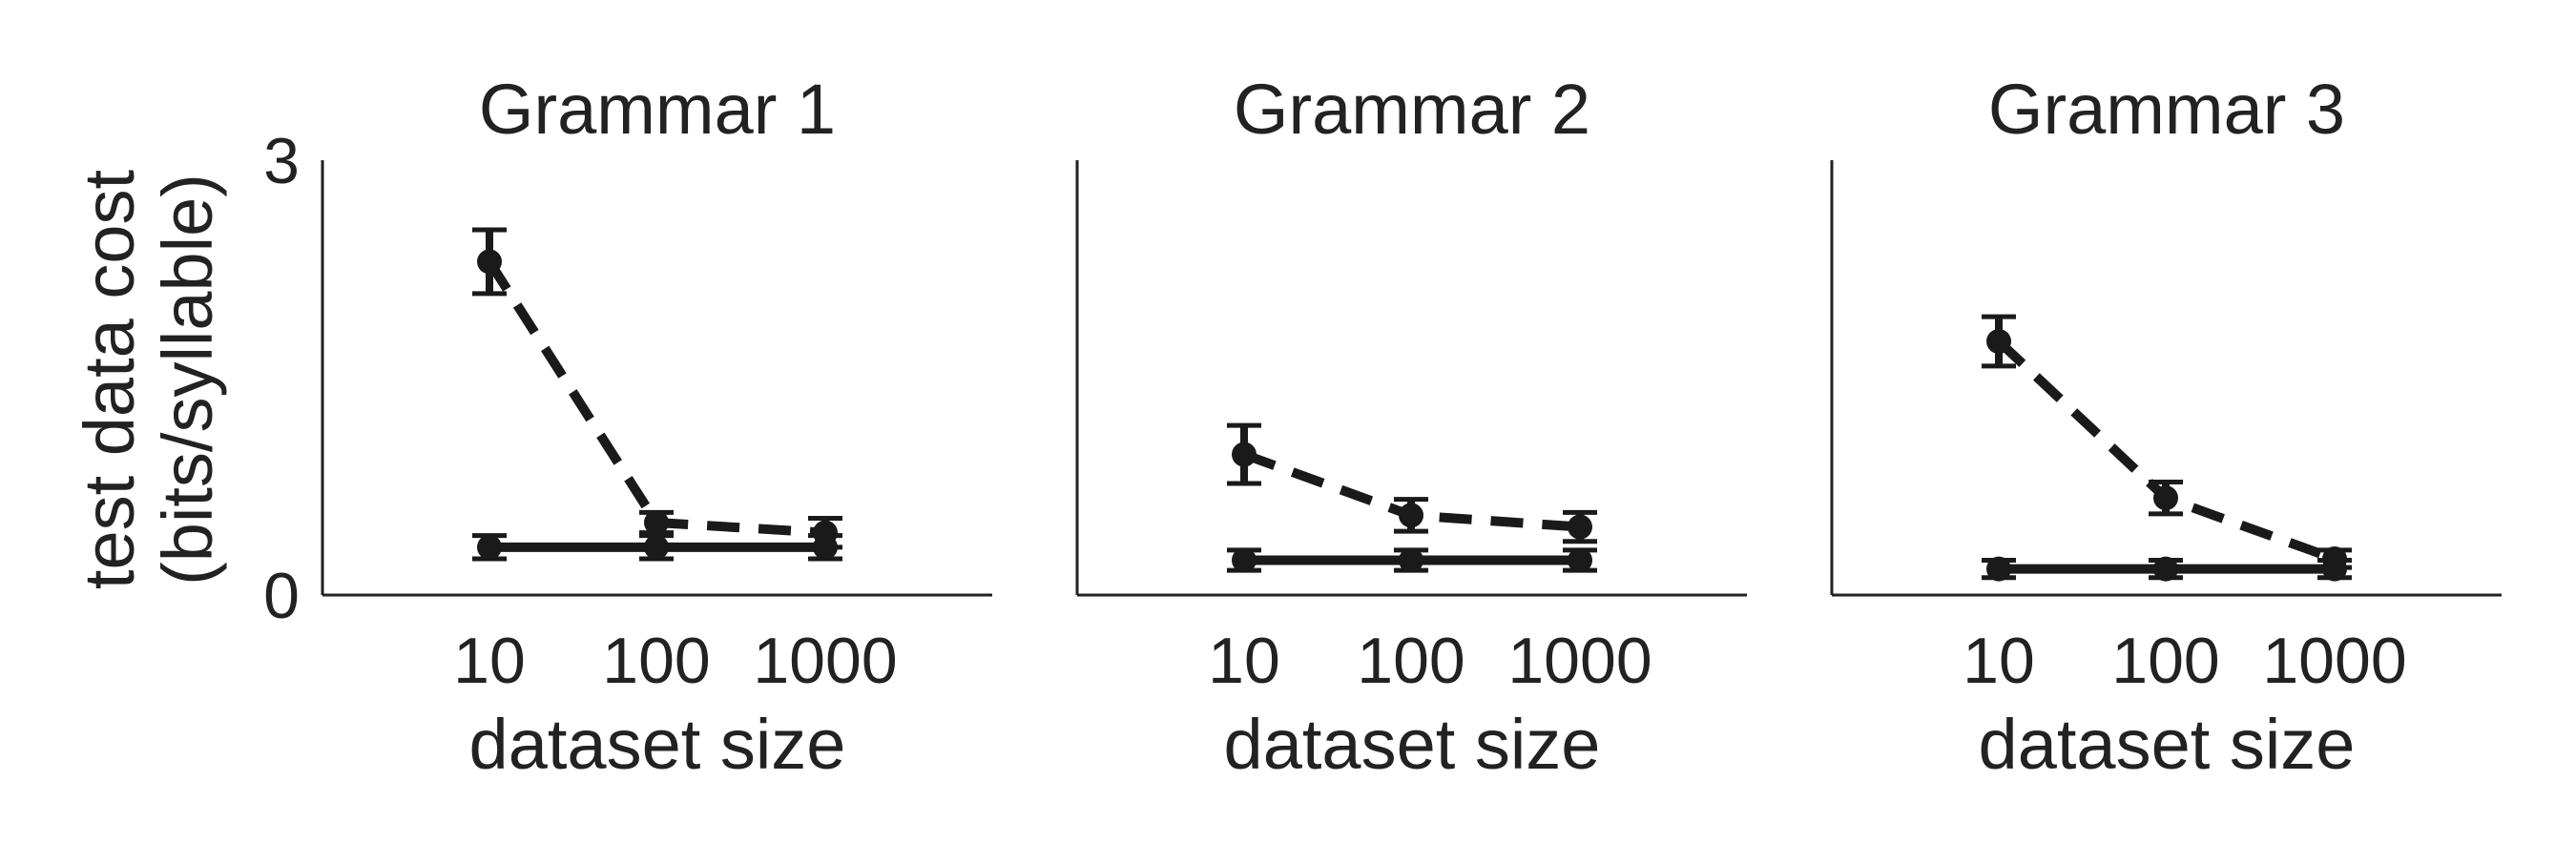  What do you see at coordinates (1412, 109) in the screenshot?
I see `panel-title: Grammar 2` at bounding box center [1412, 109].